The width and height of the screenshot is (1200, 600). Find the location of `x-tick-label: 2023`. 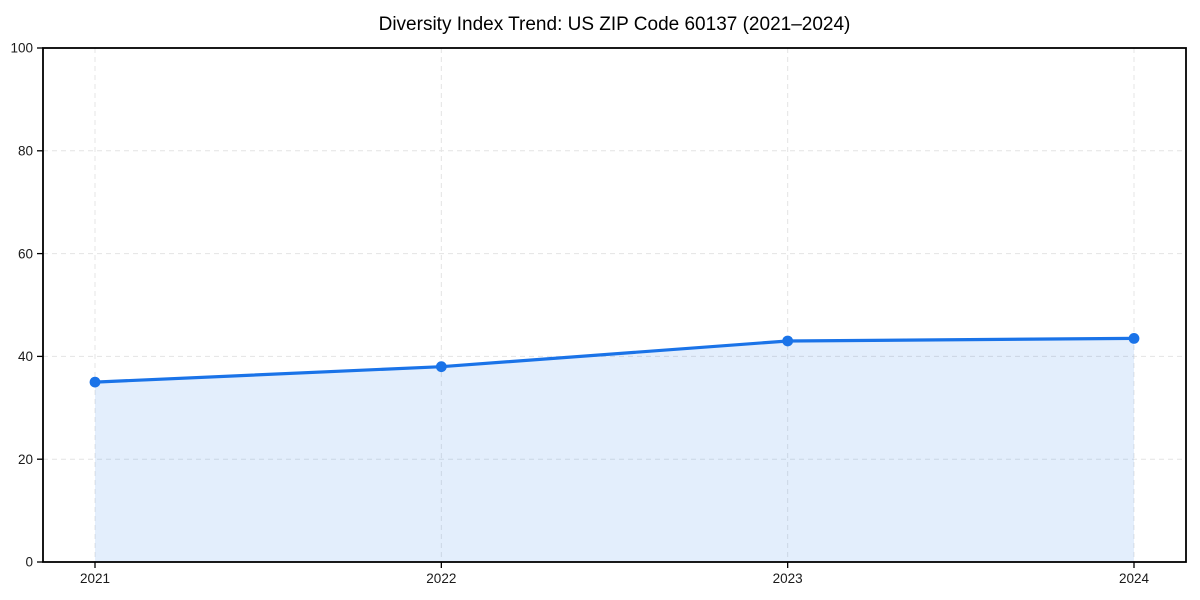

x-tick-label: 2023 is located at coordinates (788, 578).